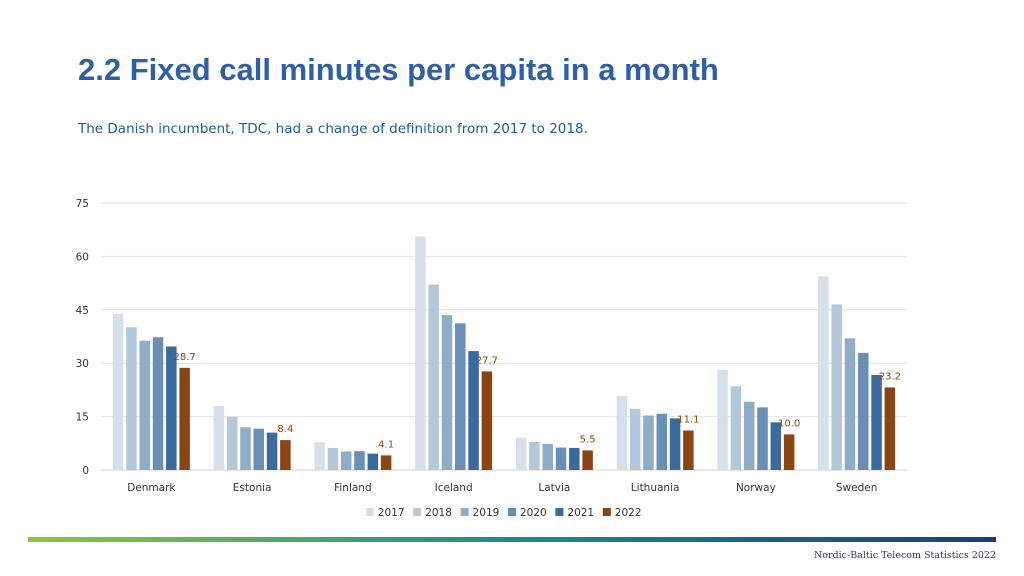 This screenshot has height=576, width=1024. What do you see at coordinates (574, 458) in the screenshot?
I see `bar-latvia-2021` at bounding box center [574, 458].